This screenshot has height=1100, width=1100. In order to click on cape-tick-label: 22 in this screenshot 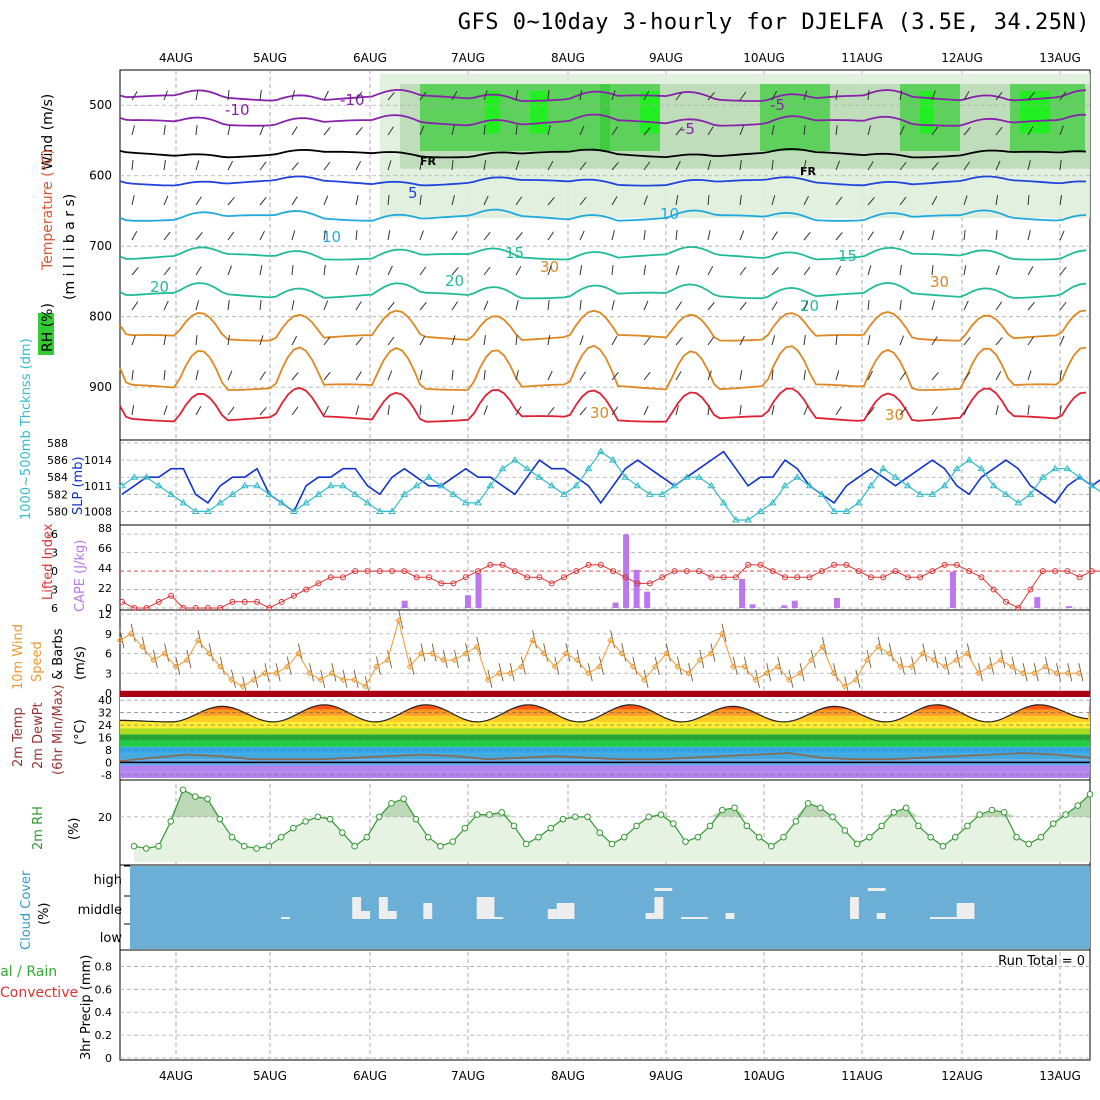, I will do `click(105, 588)`.